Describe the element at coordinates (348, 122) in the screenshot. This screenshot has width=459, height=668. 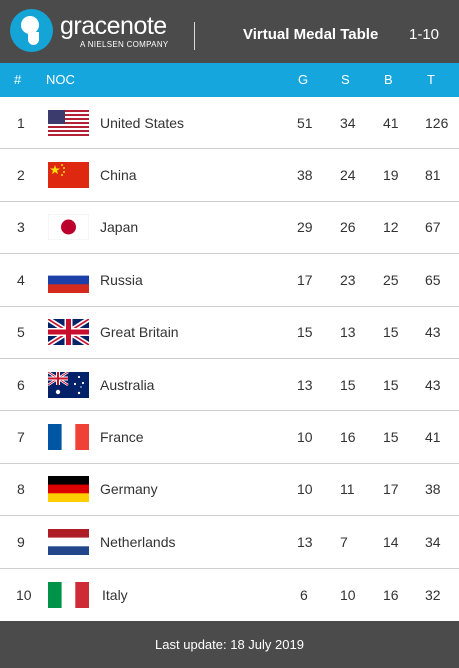
I see `silver-count: 34` at that location.